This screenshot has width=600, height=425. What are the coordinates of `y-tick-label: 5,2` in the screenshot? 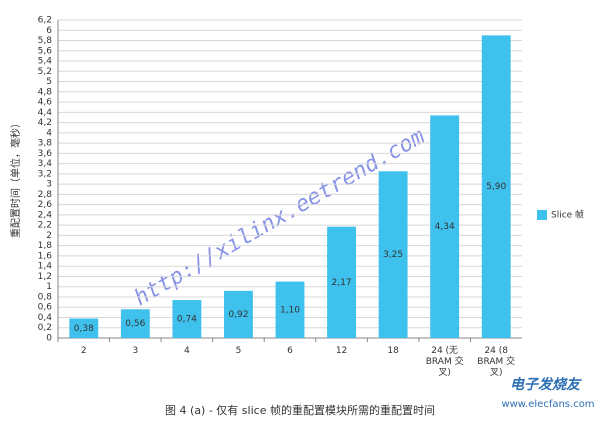 It's located at (45, 72).